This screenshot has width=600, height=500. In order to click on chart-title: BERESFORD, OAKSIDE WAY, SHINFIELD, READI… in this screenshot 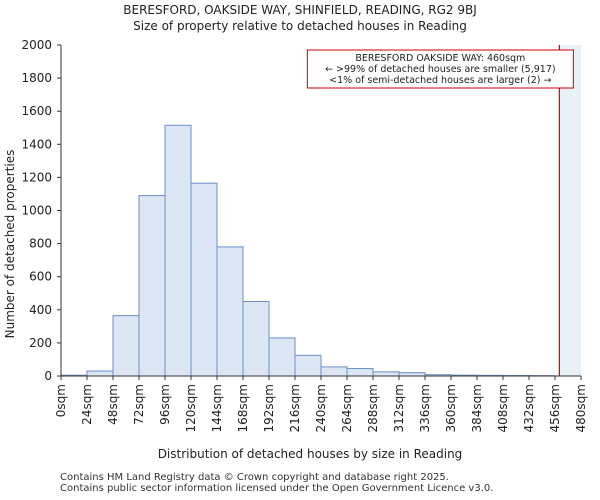, I will do `click(300, 10)`.